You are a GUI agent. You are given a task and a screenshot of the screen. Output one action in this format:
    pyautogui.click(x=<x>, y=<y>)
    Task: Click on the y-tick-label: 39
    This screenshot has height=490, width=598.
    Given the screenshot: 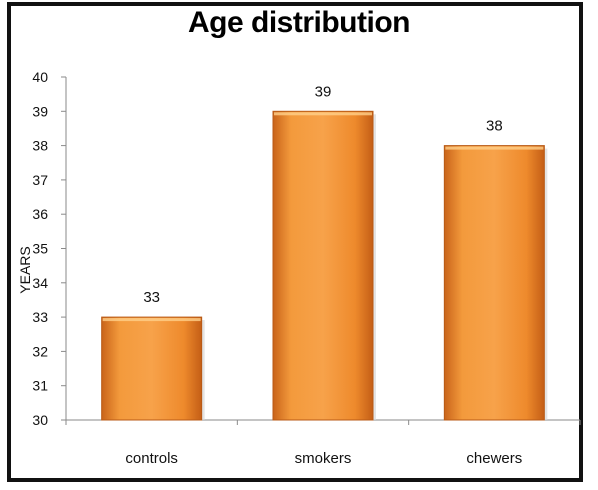 What is the action you would take?
    pyautogui.click(x=40, y=111)
    